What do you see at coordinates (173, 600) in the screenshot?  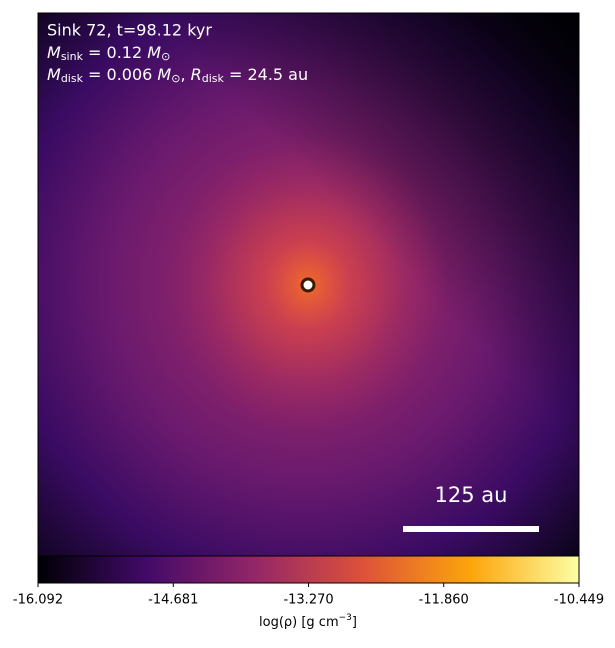 I see `colorbar-tick-label: -14.681` at bounding box center [173, 600].